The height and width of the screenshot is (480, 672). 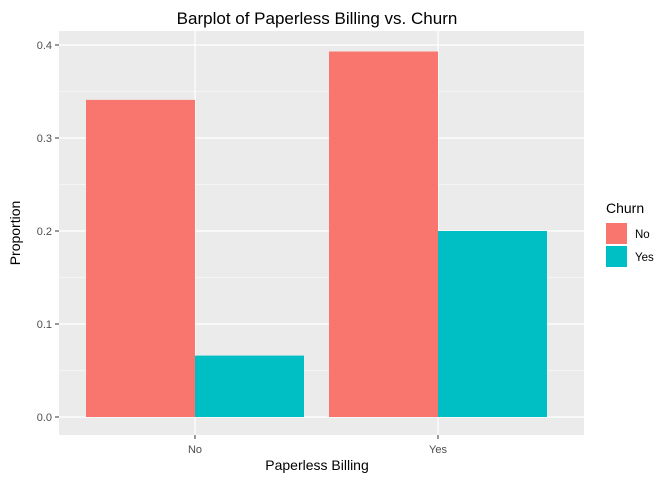 What do you see at coordinates (44, 418) in the screenshot?
I see `y-tick-label: 0.0` at bounding box center [44, 418].